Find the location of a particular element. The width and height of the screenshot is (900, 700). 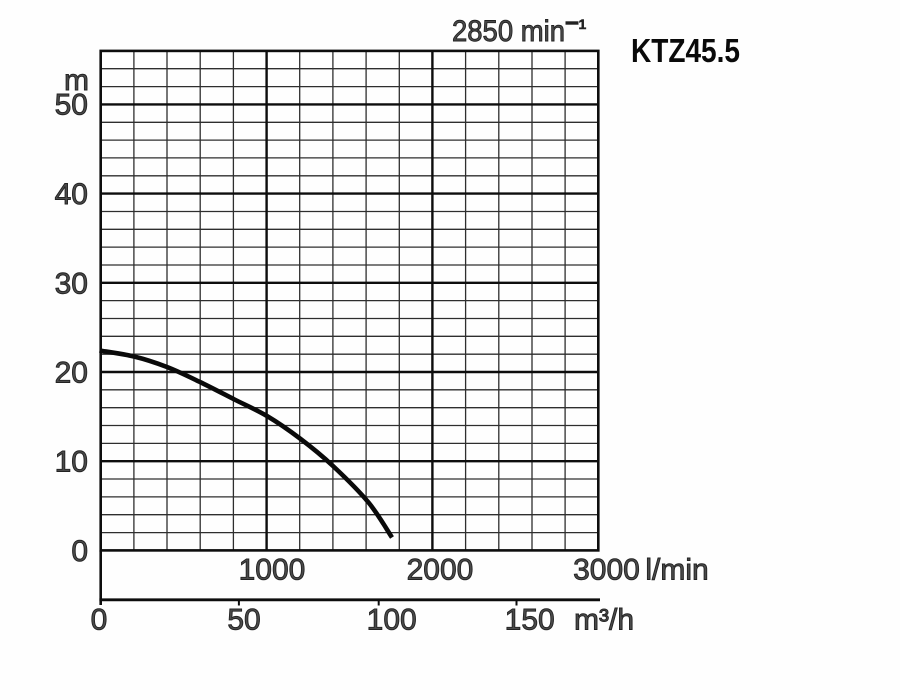

svg-text: 150 is located at coordinates (530, 620).